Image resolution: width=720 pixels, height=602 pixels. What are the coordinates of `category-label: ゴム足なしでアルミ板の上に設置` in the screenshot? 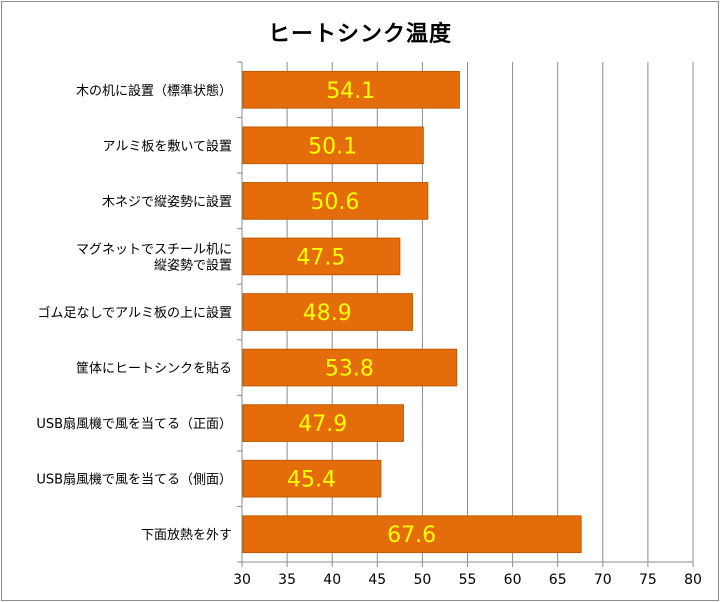 It's located at (135, 313).